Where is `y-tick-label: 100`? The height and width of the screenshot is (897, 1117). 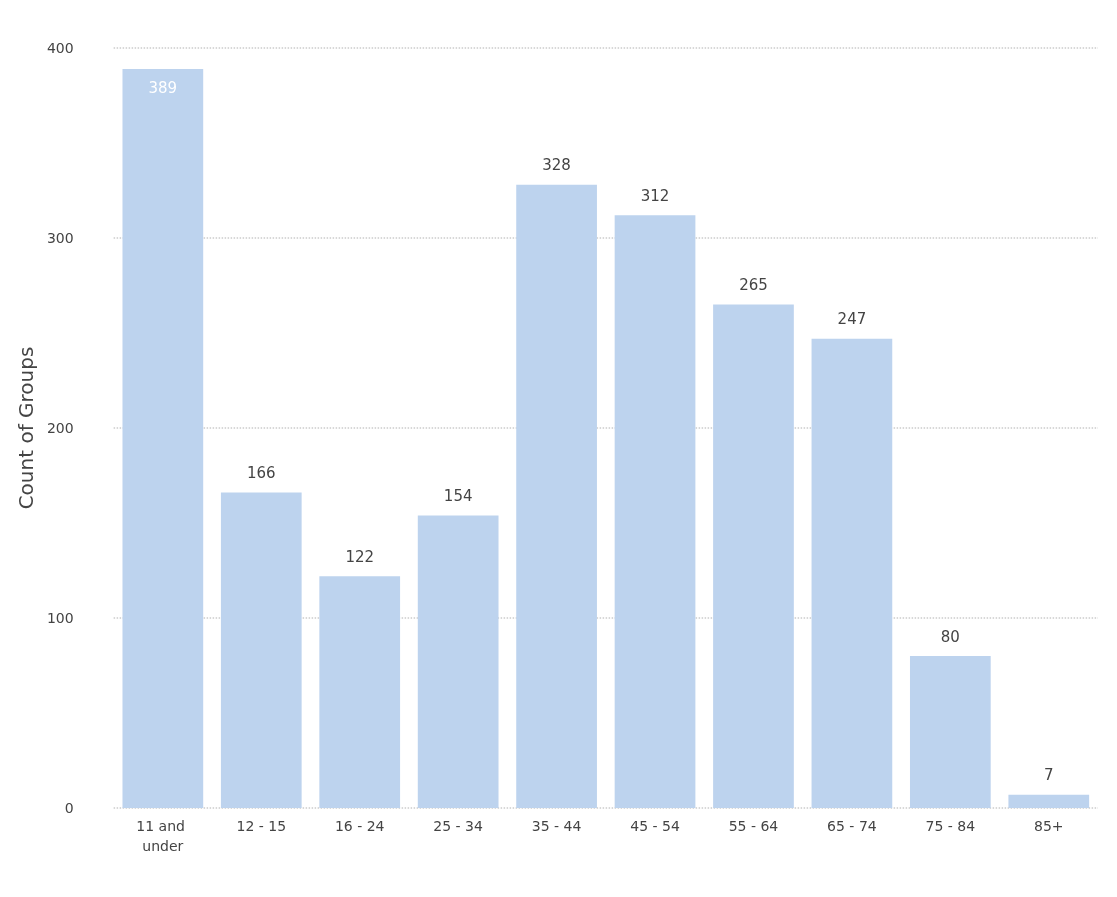
y-tick-label: 100 is located at coordinates (60, 618).